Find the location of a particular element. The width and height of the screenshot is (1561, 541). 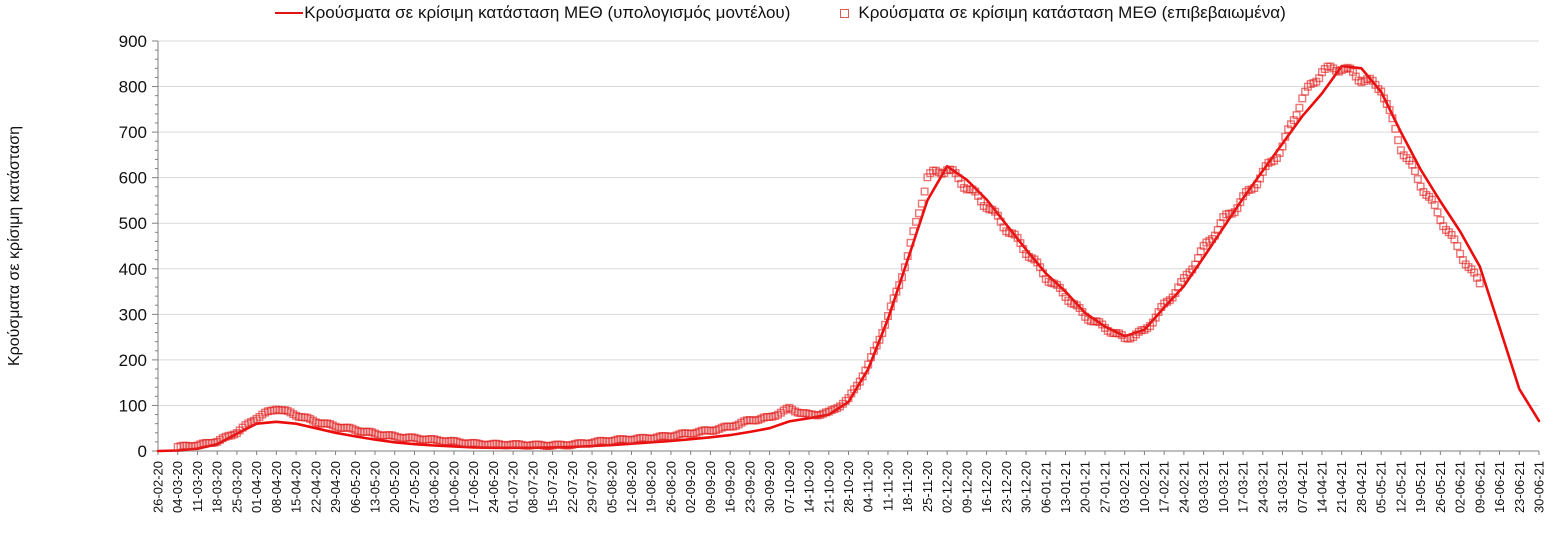

y-tick-label: 500 is located at coordinates (133, 223).